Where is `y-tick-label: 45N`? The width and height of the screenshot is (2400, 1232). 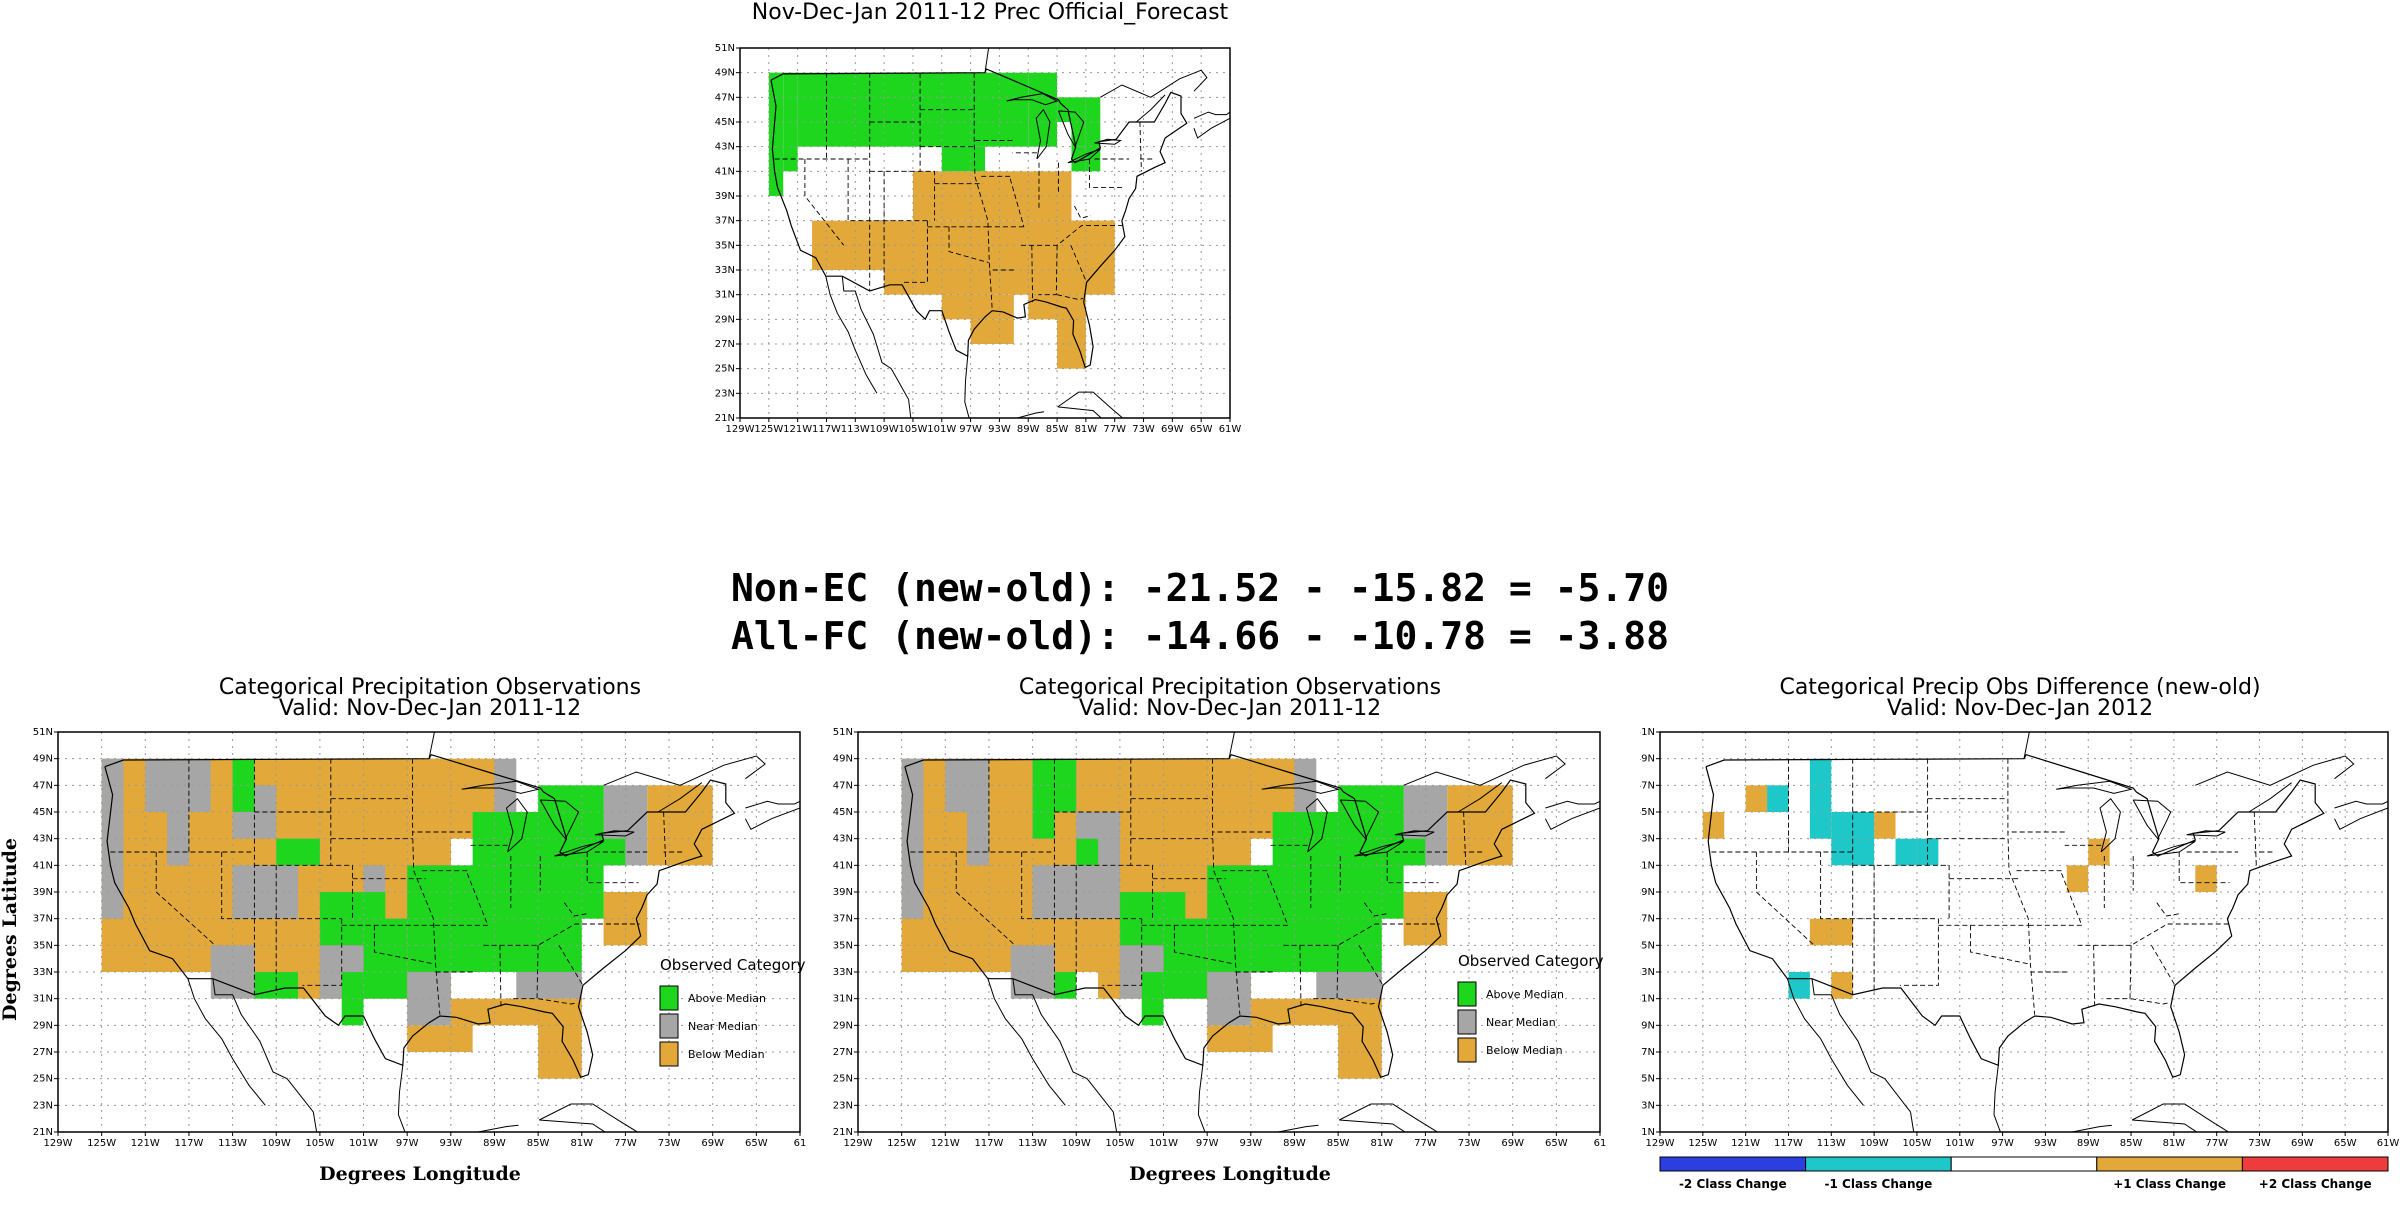 y-tick-label: 45N is located at coordinates (725, 122).